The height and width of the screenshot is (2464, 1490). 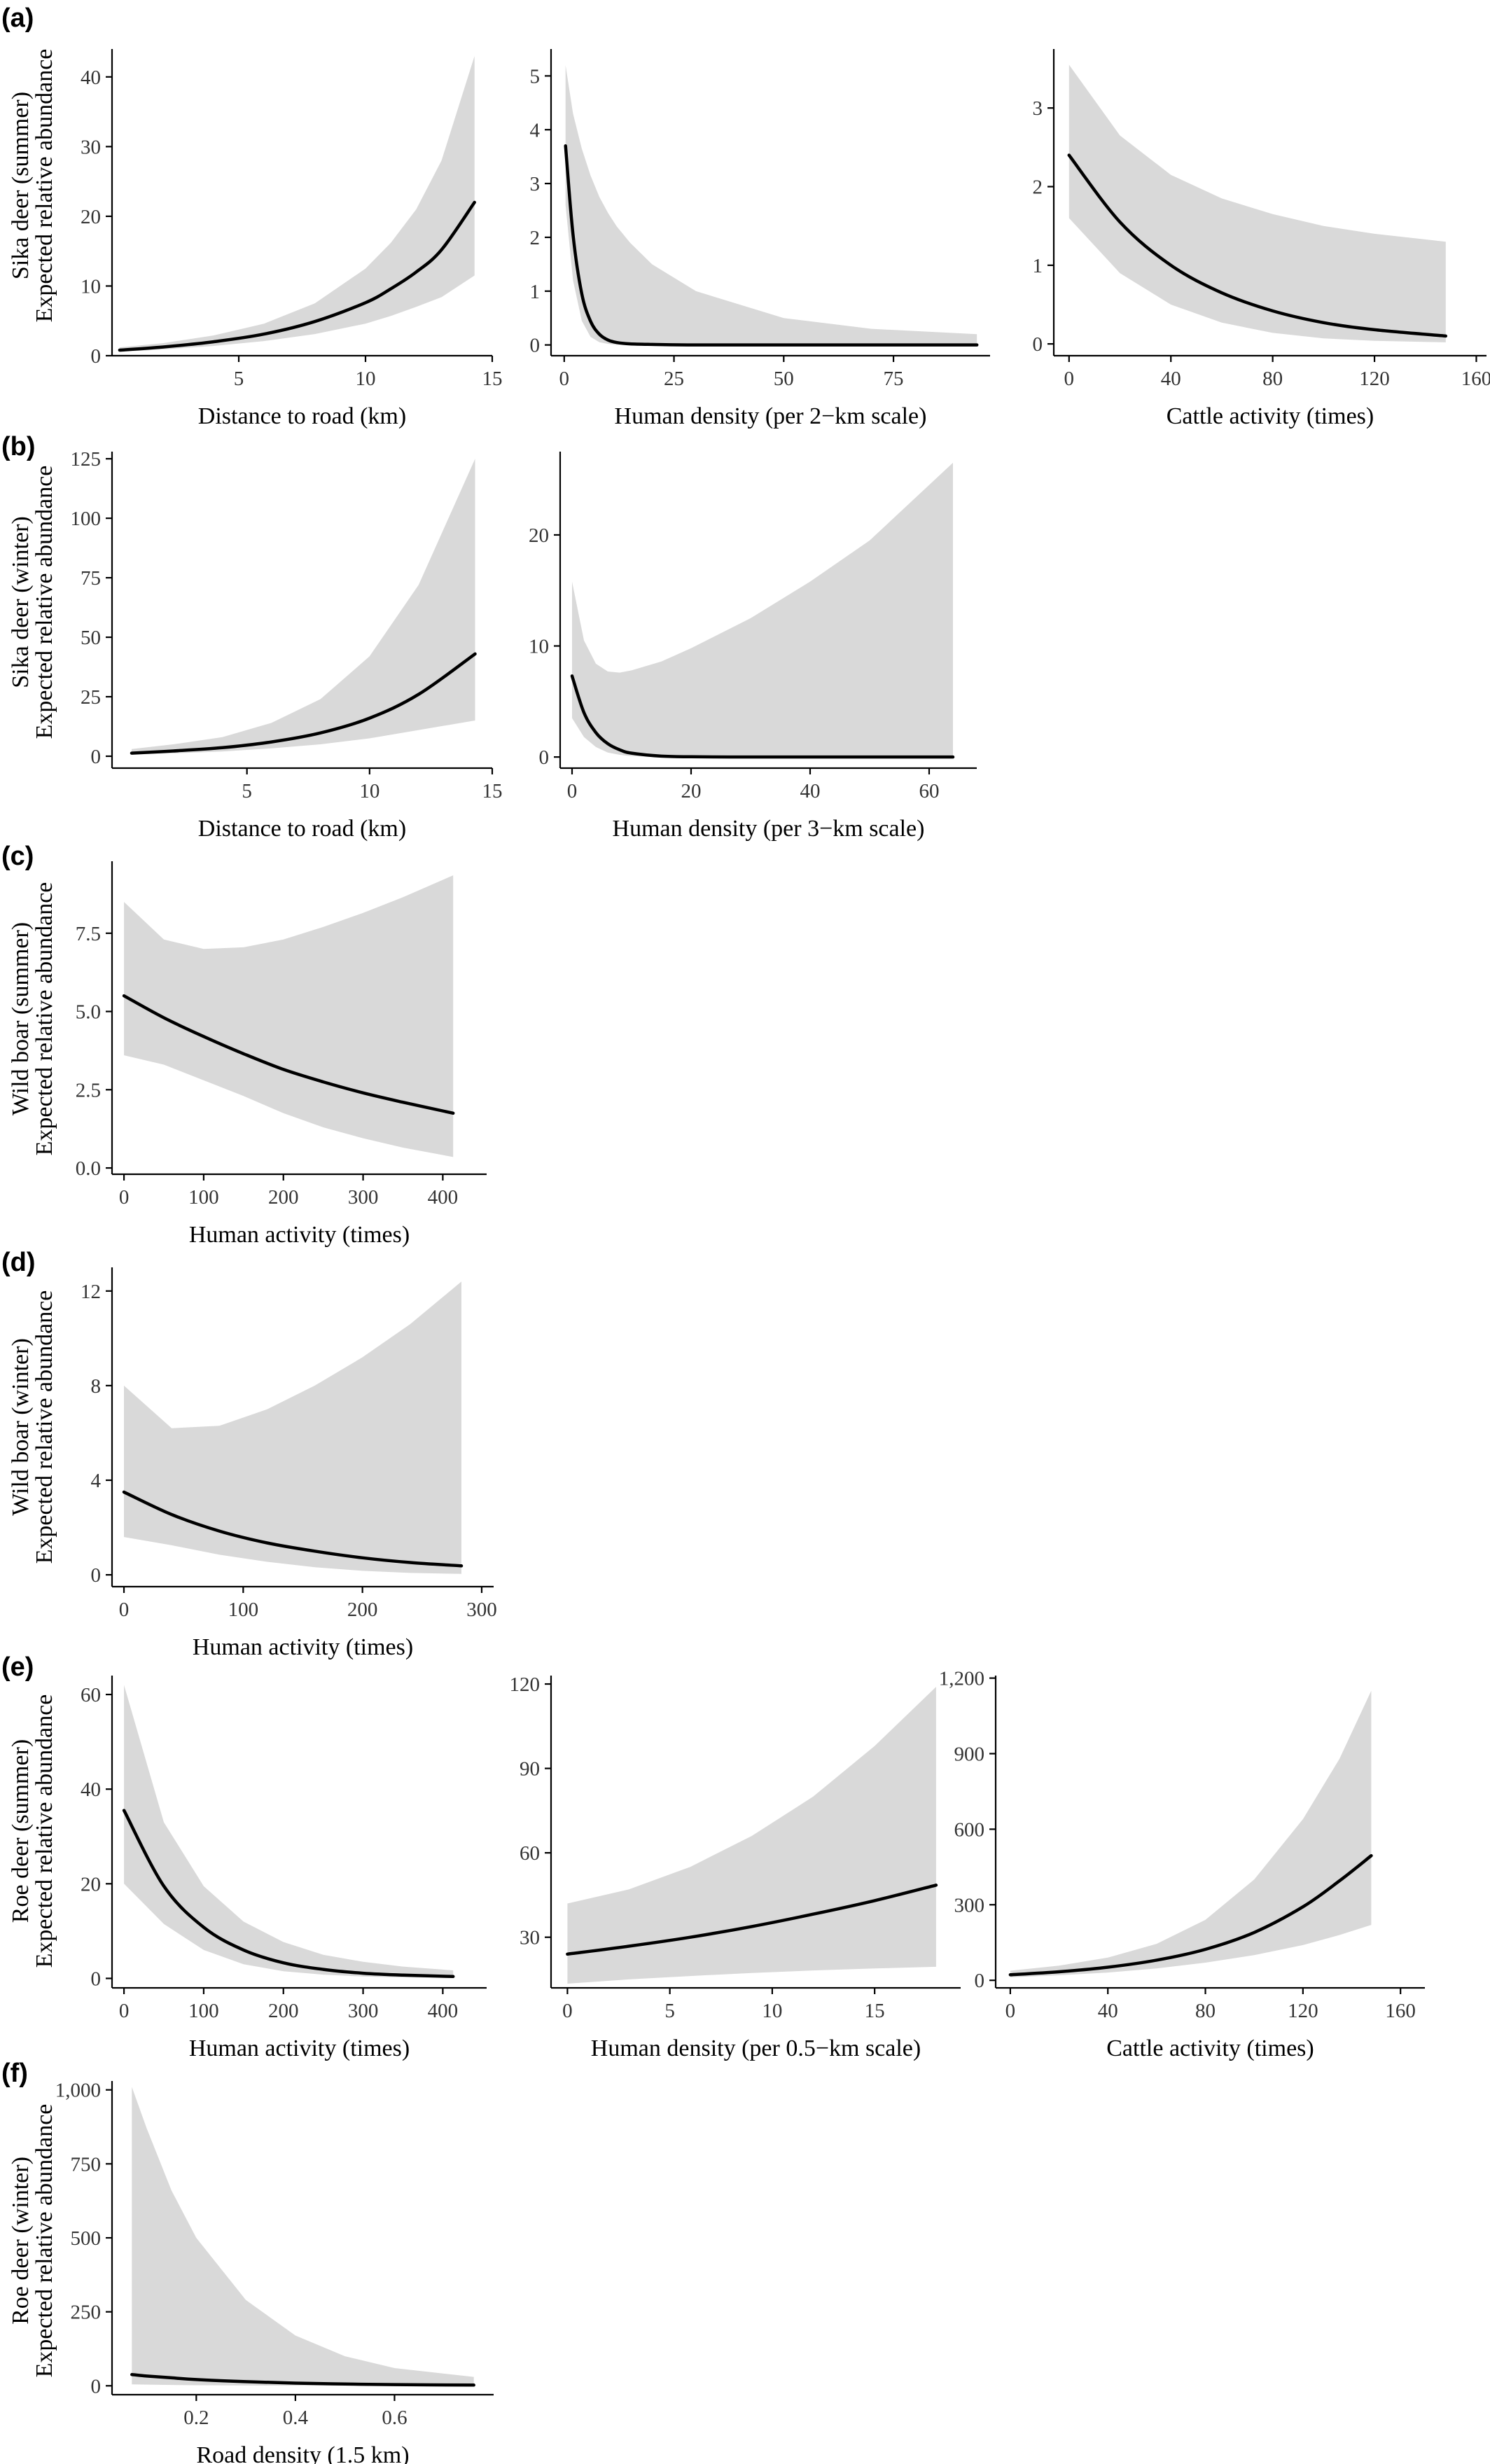 What do you see at coordinates (89, 934) in the screenshot?
I see `y-tick-label: 7.5` at bounding box center [89, 934].